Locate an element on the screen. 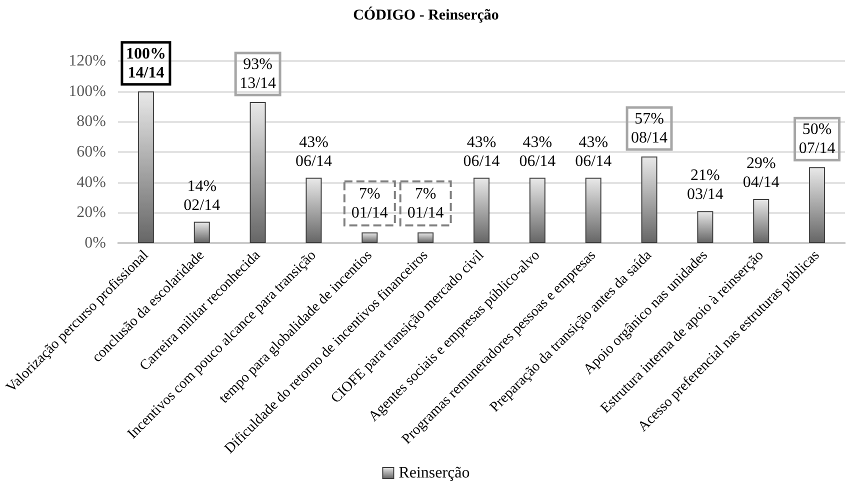  y-tick-label: 120% is located at coordinates (87, 61).